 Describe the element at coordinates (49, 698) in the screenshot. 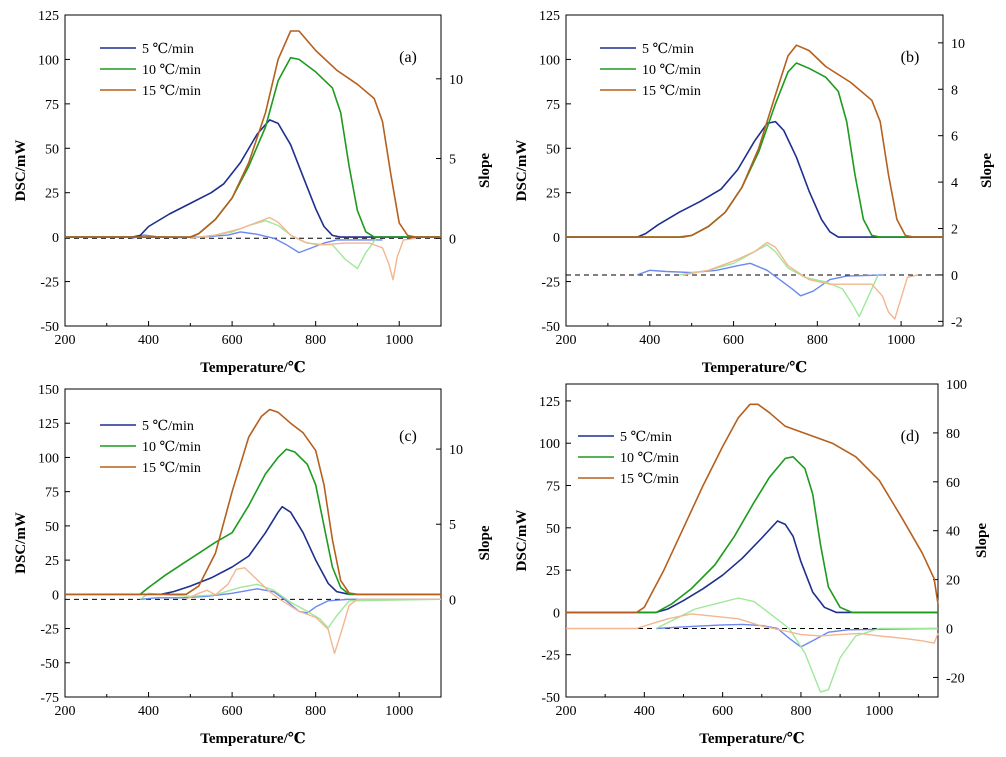

I see `y-tick-label: -75` at that location.